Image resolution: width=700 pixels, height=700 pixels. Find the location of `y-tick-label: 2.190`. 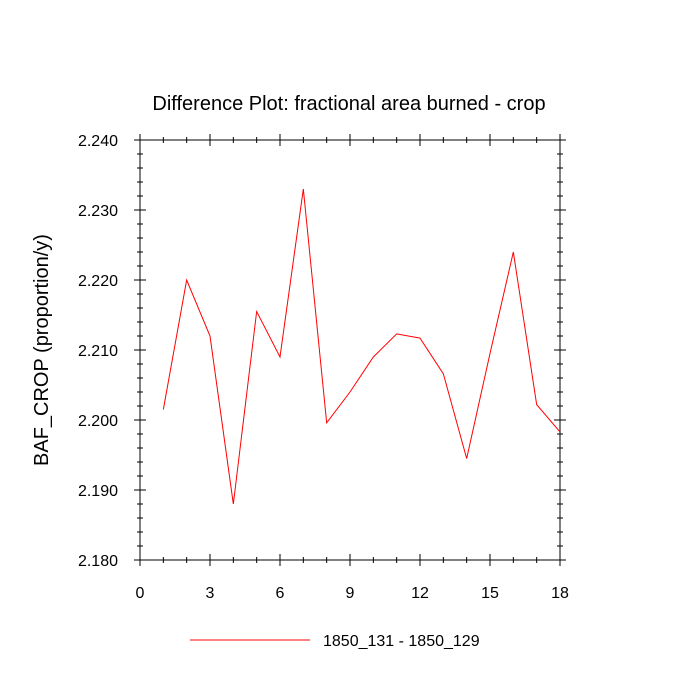

y-tick-label: 2.190 is located at coordinates (98, 491).